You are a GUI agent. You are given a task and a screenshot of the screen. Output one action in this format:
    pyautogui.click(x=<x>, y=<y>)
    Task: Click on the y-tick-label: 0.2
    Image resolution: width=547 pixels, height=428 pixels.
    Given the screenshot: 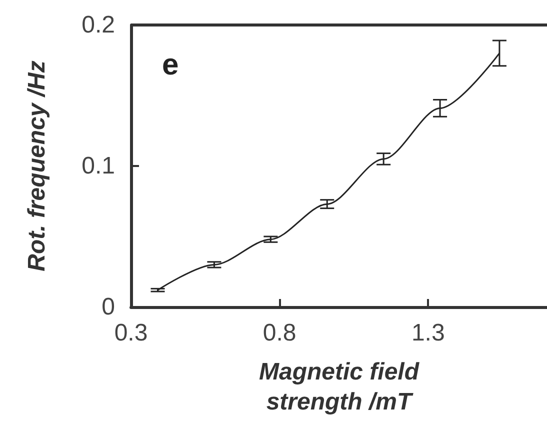 What is the action you would take?
    pyautogui.click(x=98, y=25)
    